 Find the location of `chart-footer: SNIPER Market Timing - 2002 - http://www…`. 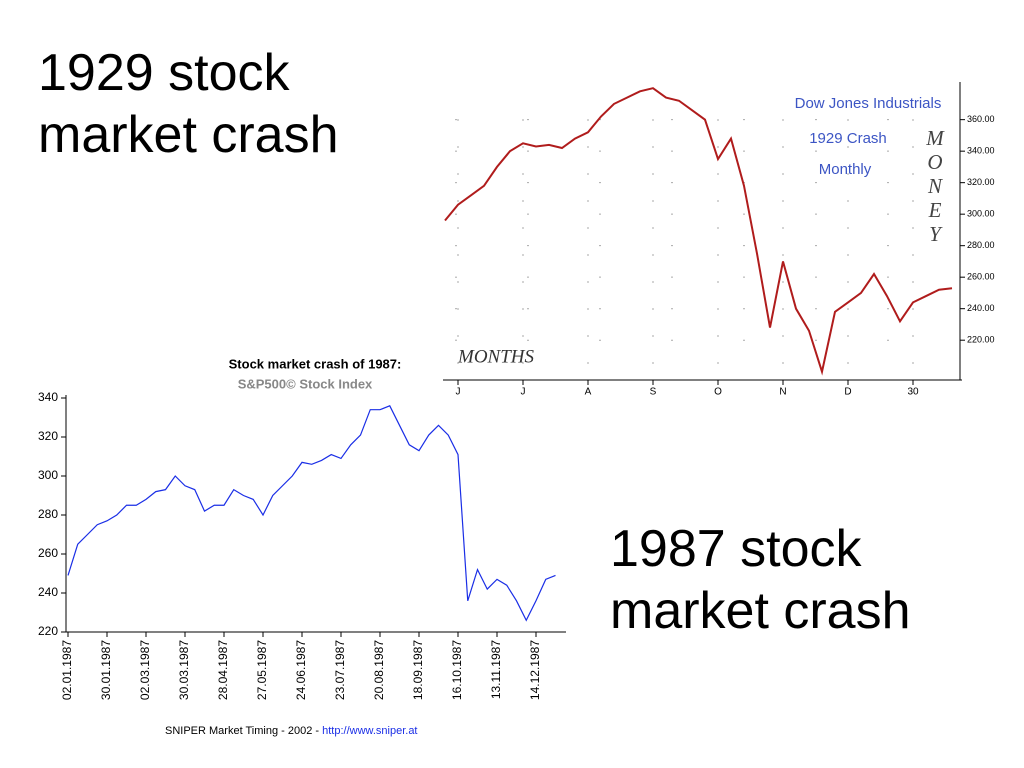

chart-footer: SNIPER Market Timing - 2002 - http://www… is located at coordinates (291, 731).